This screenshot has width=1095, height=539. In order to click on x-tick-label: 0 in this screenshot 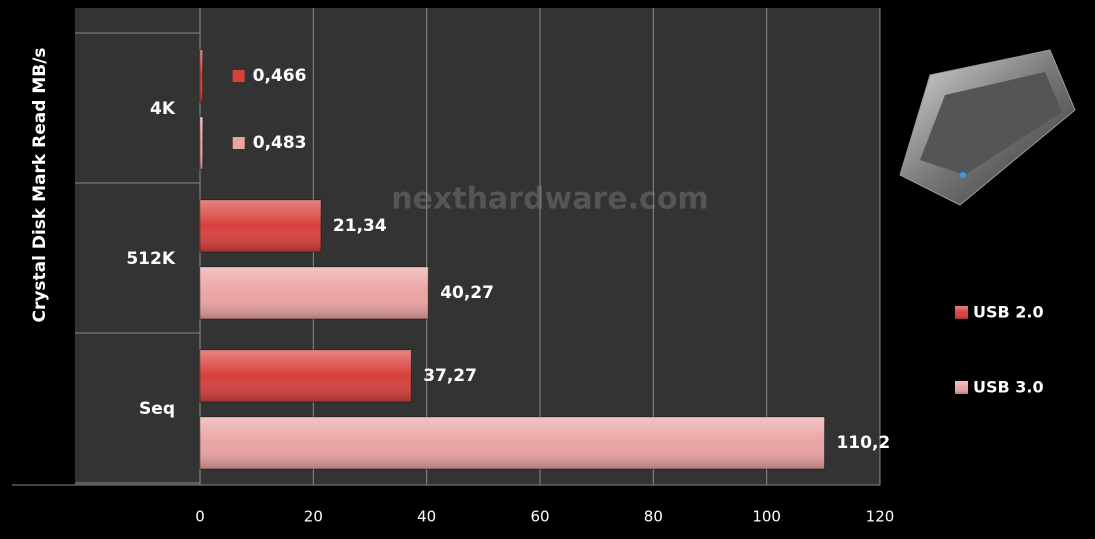, I will do `click(200, 517)`.